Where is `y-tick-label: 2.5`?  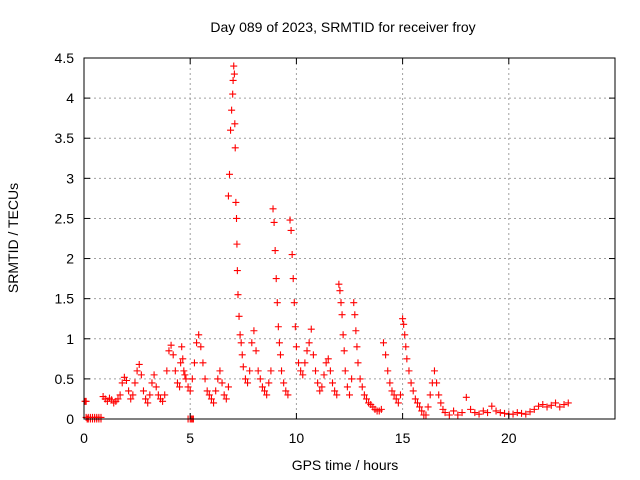 y-tick-label: 2.5 is located at coordinates (65, 218).